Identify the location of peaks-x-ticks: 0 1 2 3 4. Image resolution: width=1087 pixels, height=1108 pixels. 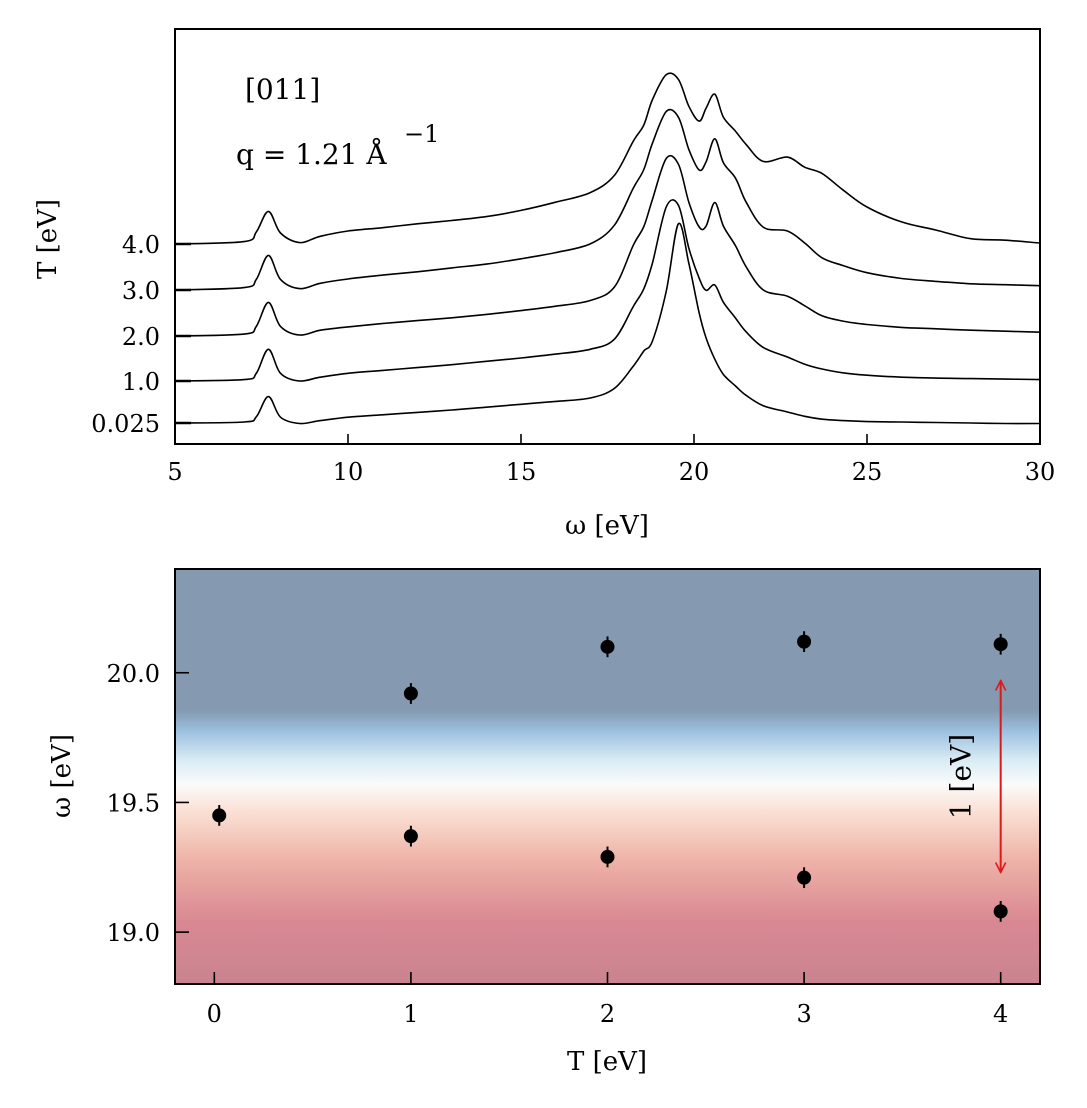
(607, 1000).